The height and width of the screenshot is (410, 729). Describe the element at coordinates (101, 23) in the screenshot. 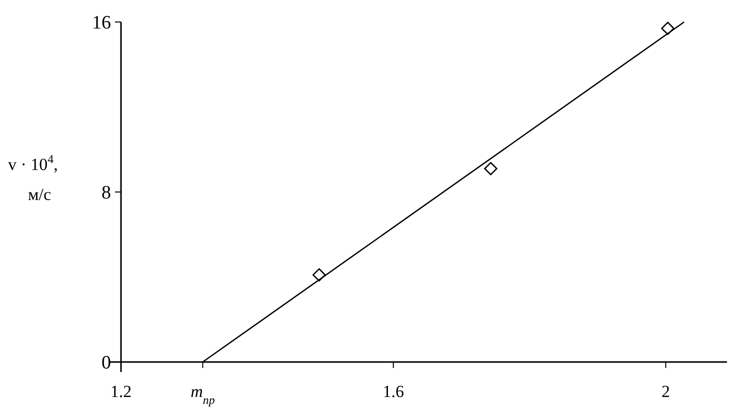

I see `y-tick-label: 16` at that location.